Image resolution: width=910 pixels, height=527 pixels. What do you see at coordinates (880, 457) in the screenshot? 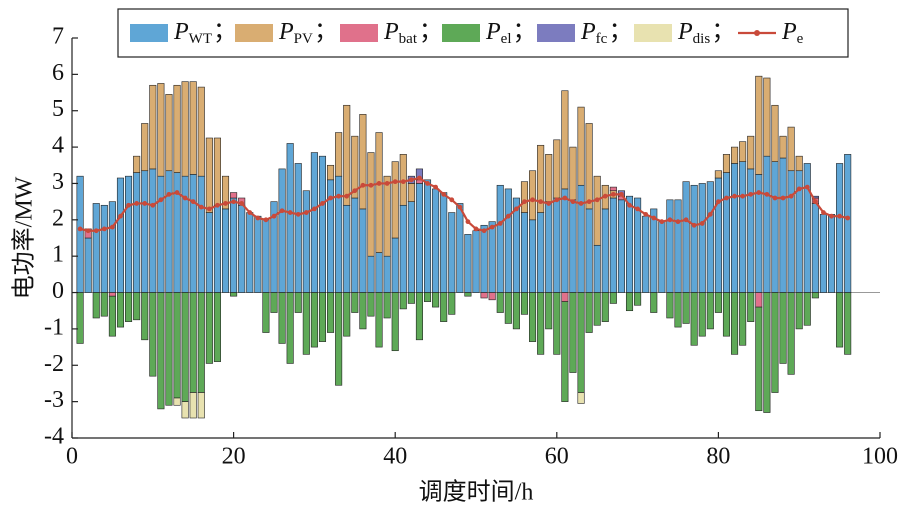
I see `x-tick-label: 100` at bounding box center [880, 457].